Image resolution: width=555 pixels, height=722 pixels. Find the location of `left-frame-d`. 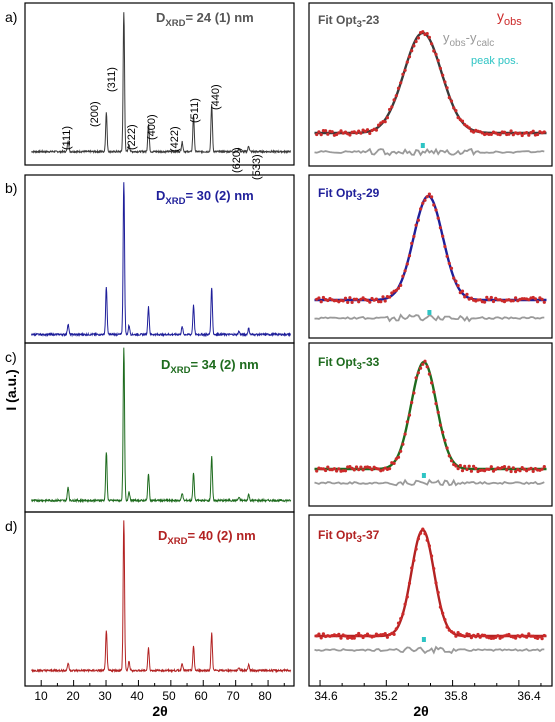

left-frame-d is located at coordinates (159, 599).